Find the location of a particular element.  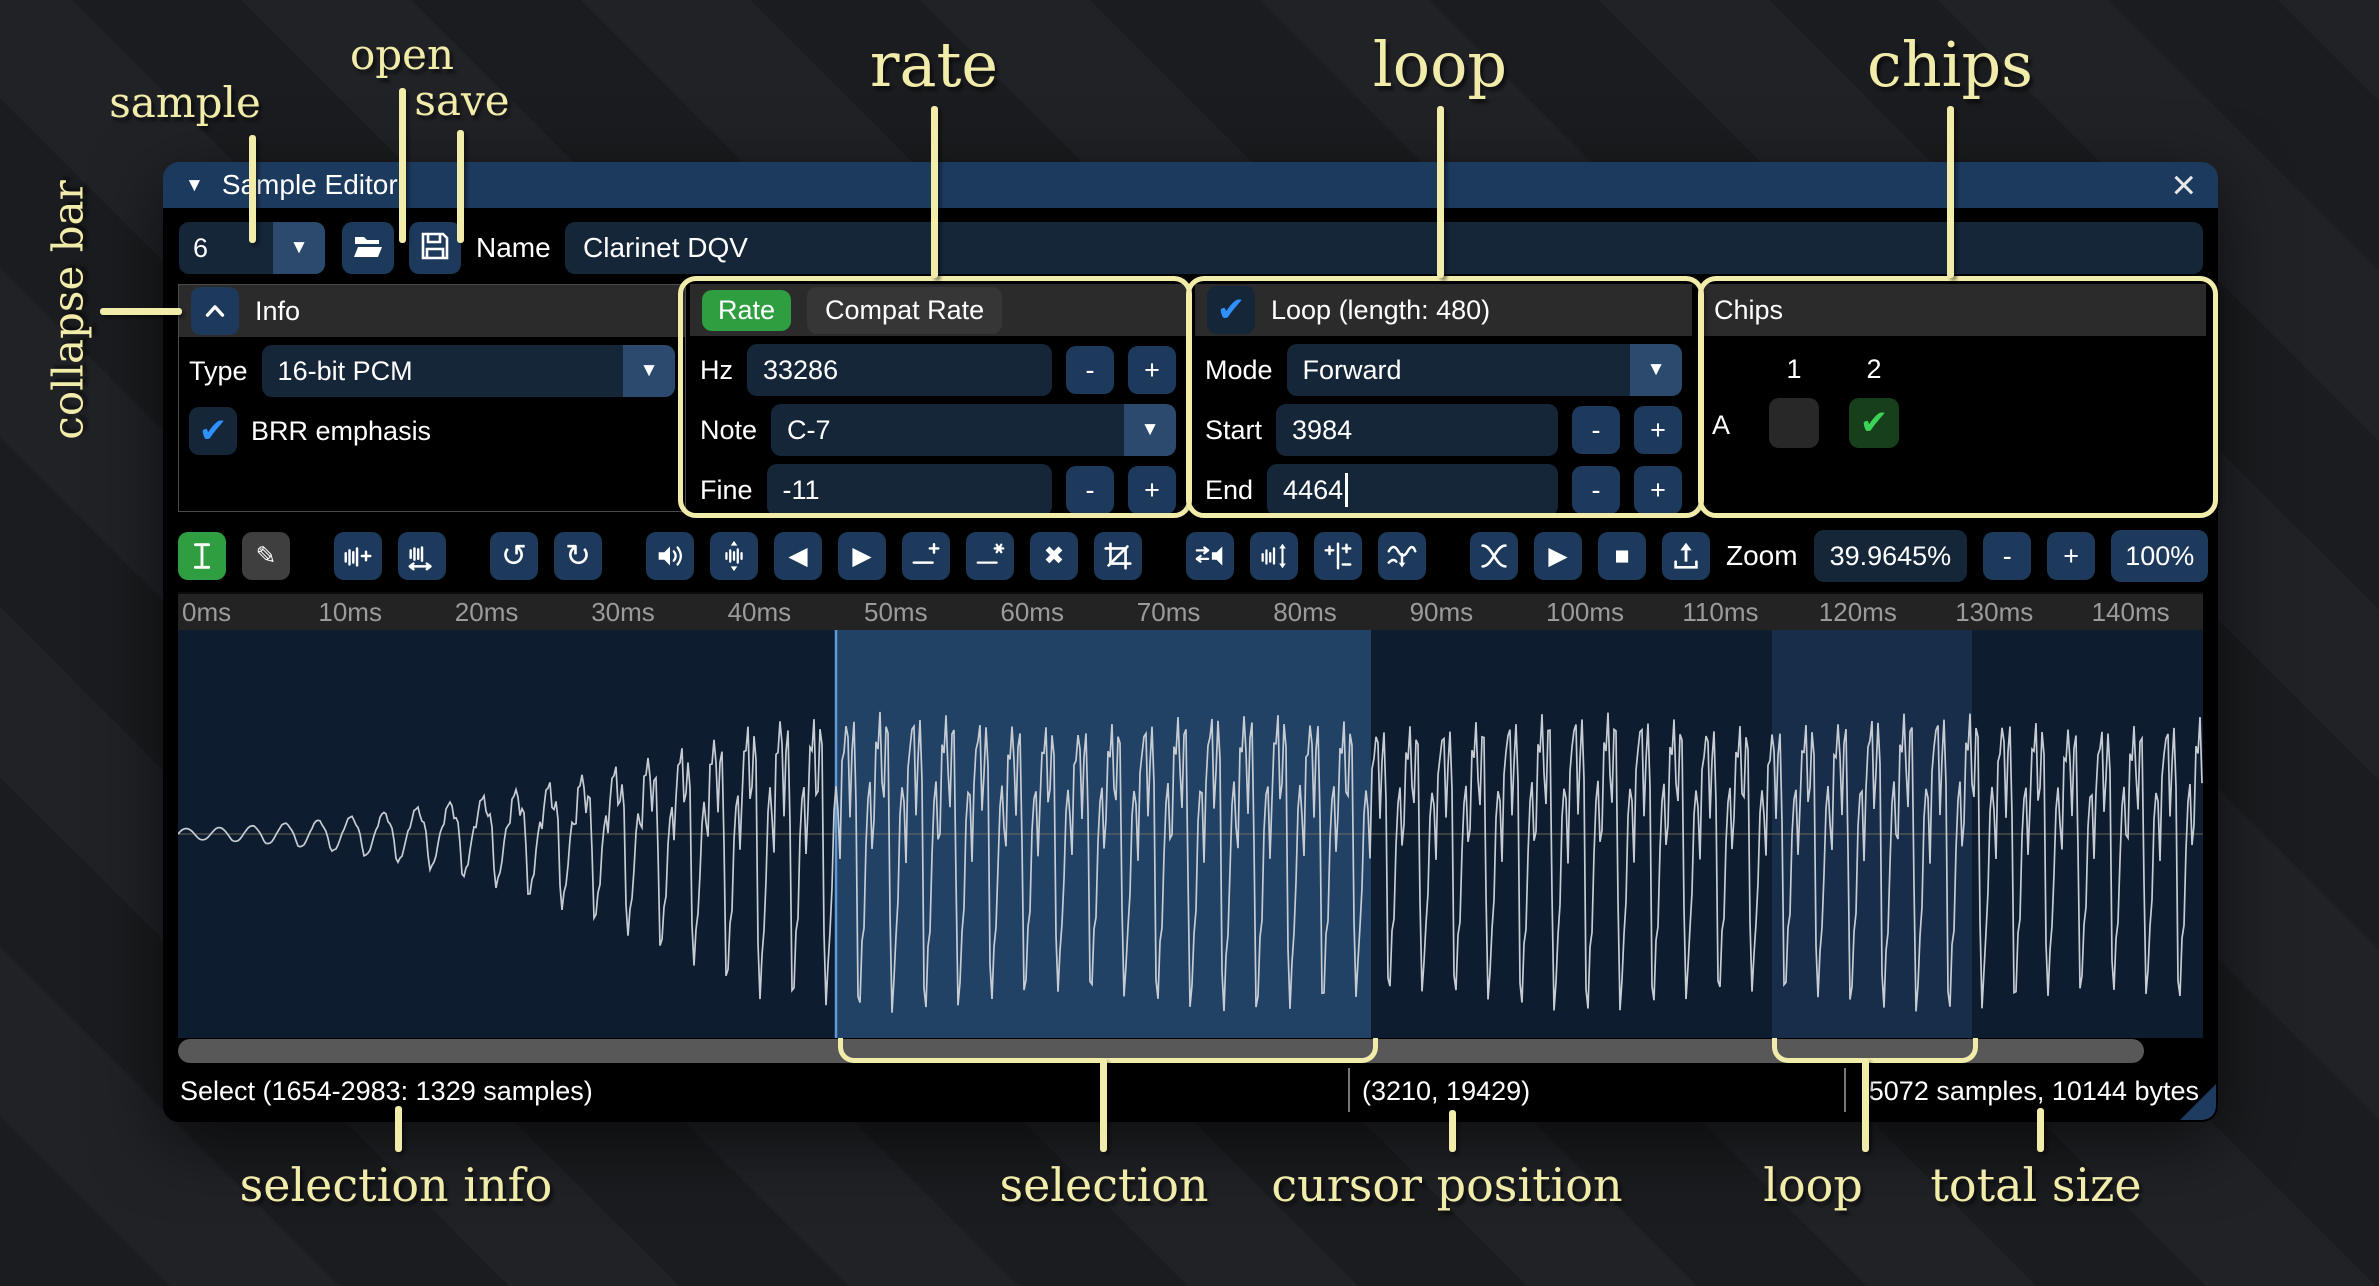

toolbar: ✎ ↺ ↻ ◀ ▶ ✖ is located at coordinates (1193, 556).